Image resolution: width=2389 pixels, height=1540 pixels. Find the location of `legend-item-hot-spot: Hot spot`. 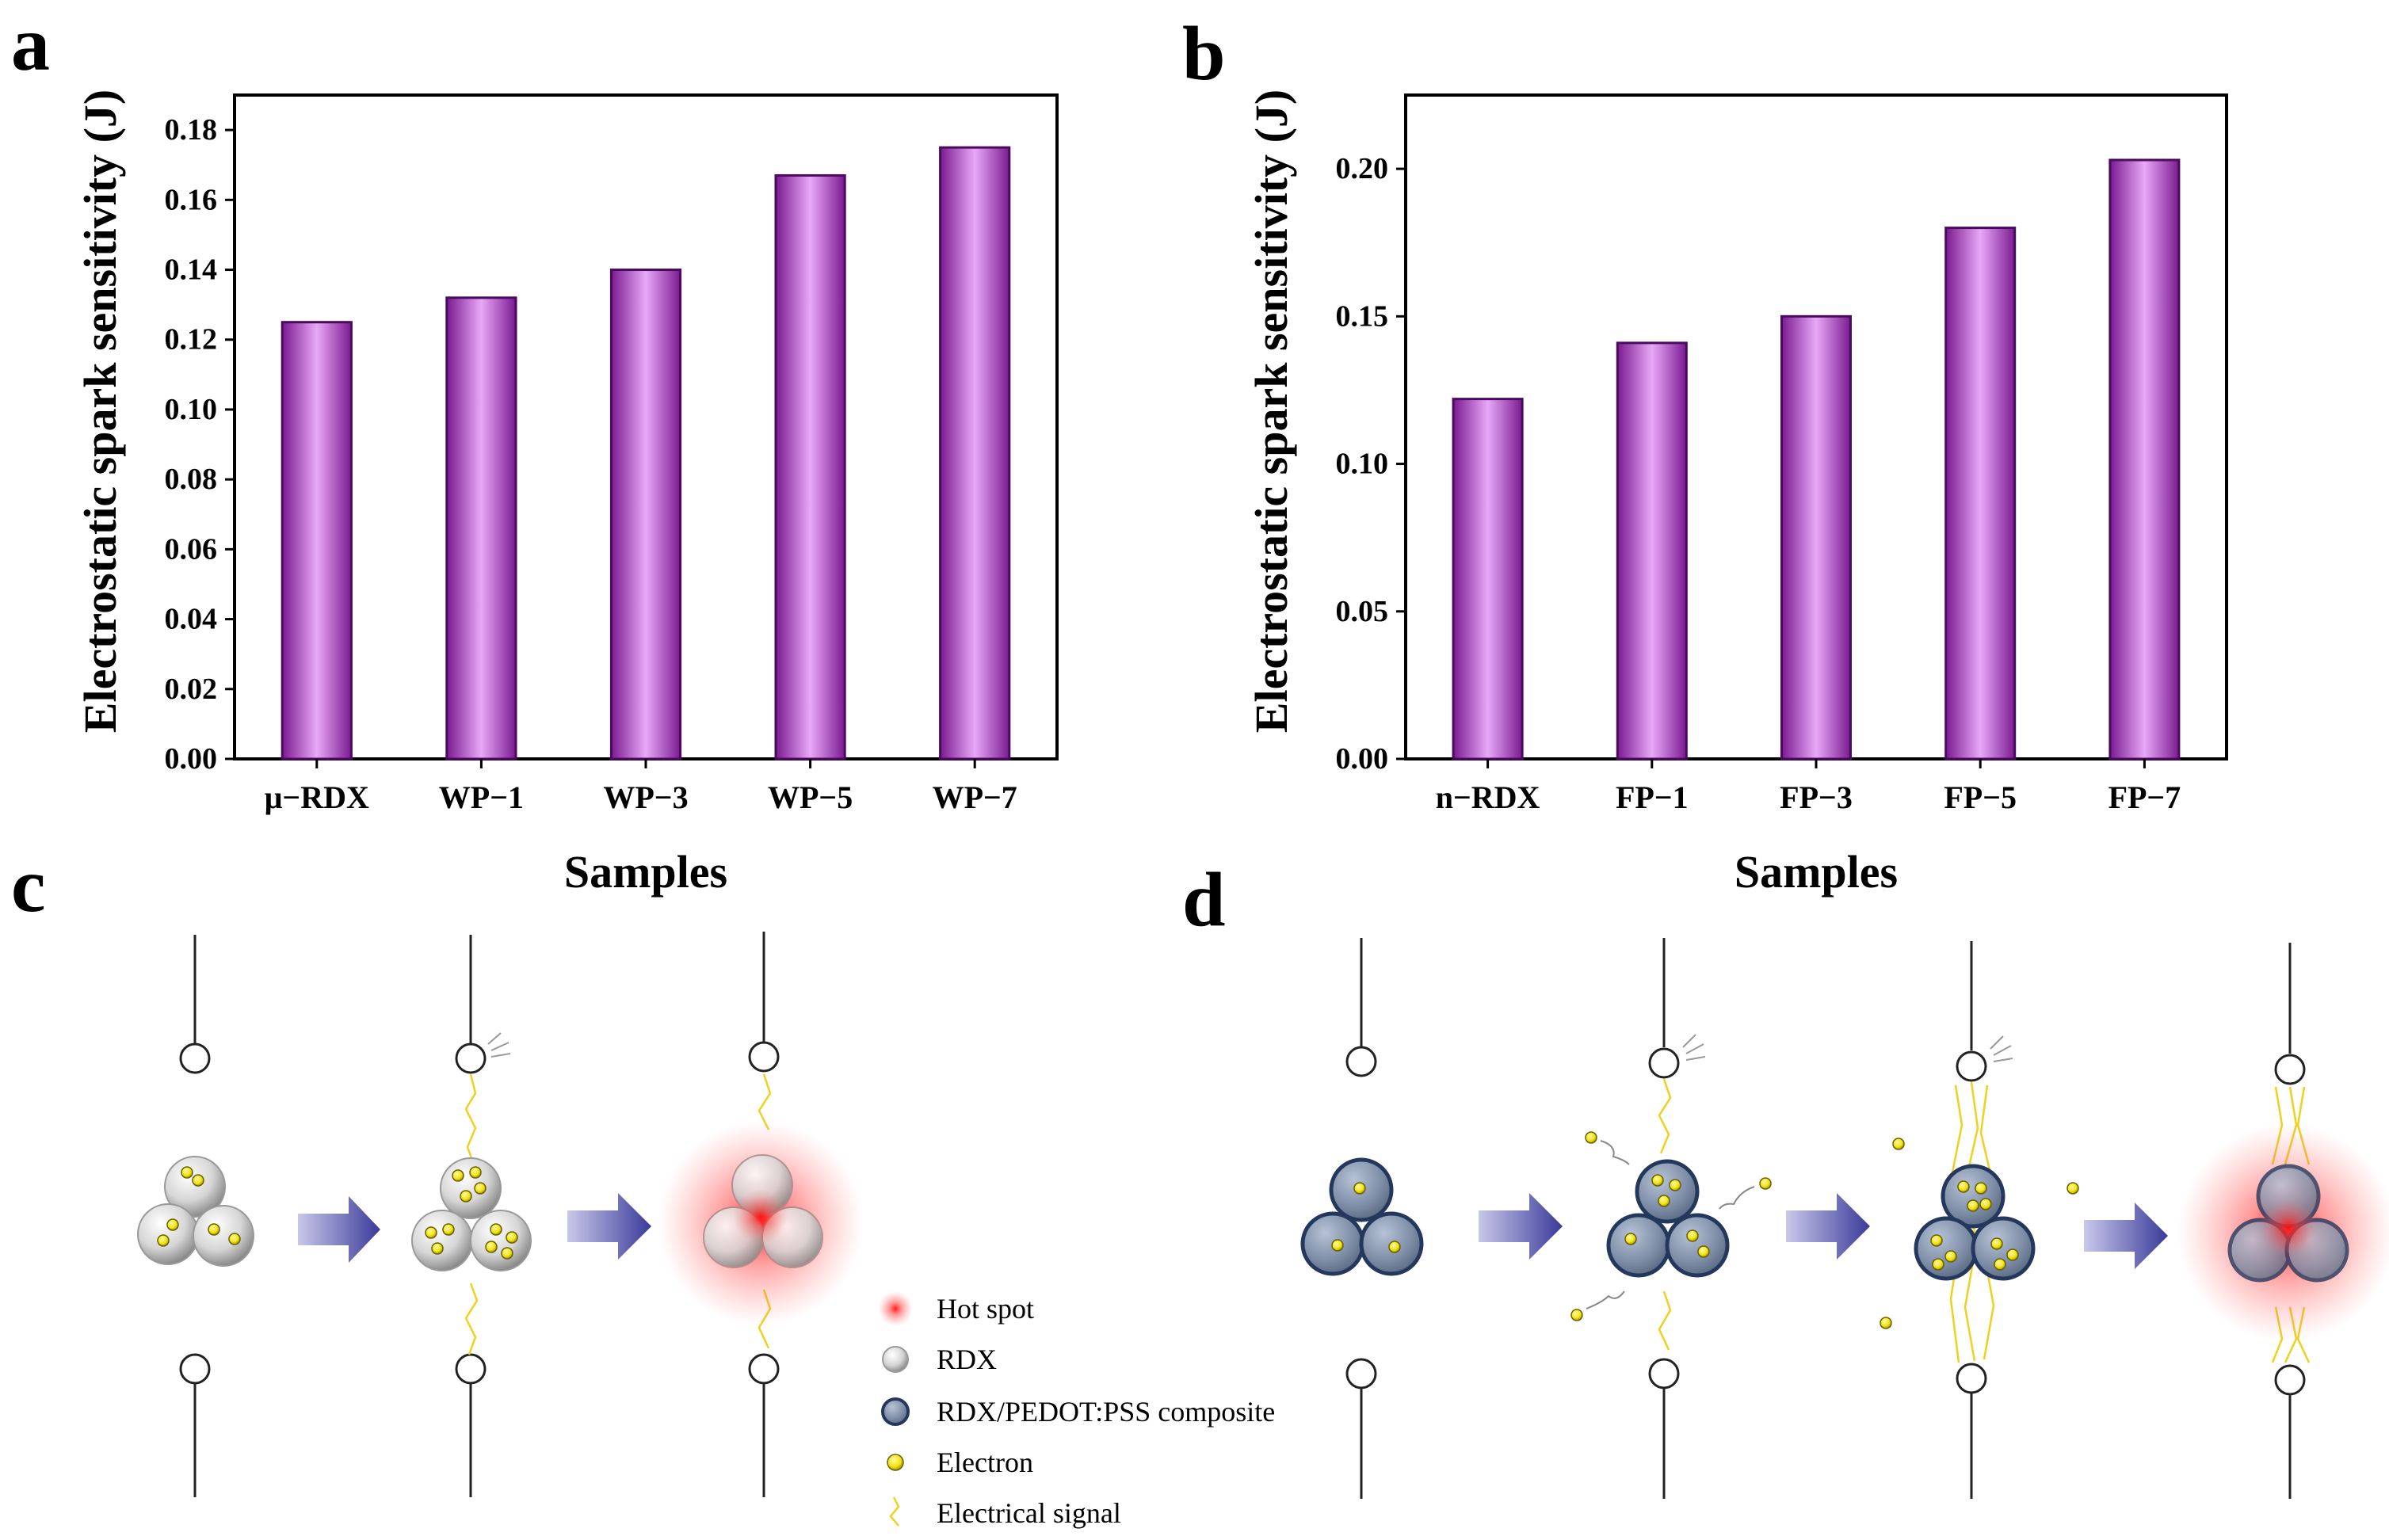

legend-item-hot-spot: Hot spot is located at coordinates (956, 1308).